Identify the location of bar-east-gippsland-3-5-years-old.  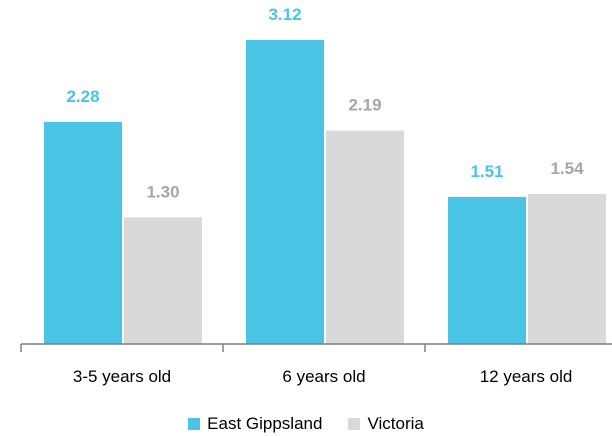
(83, 232).